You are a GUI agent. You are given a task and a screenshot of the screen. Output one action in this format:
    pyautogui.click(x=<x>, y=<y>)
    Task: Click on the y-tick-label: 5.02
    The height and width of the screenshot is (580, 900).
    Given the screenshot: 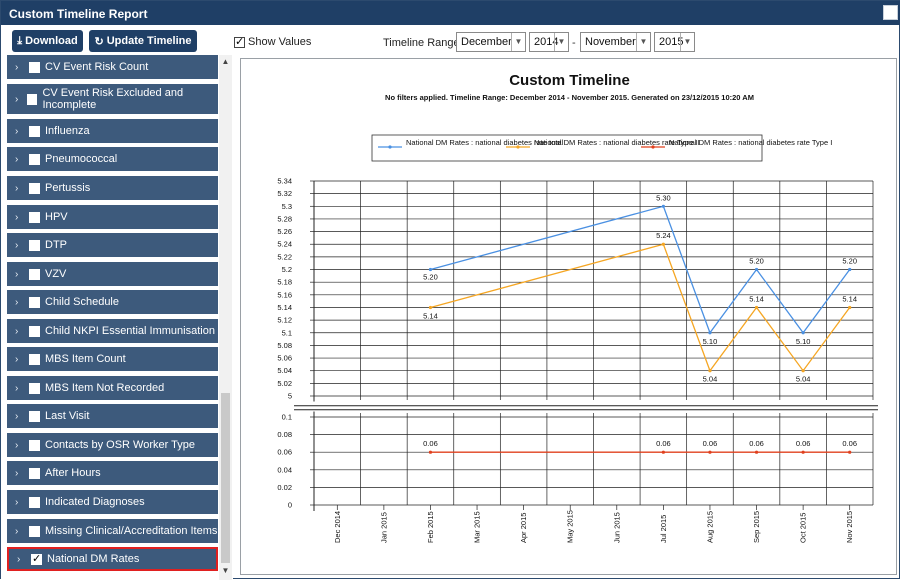 What is the action you would take?
    pyautogui.click(x=284, y=383)
    